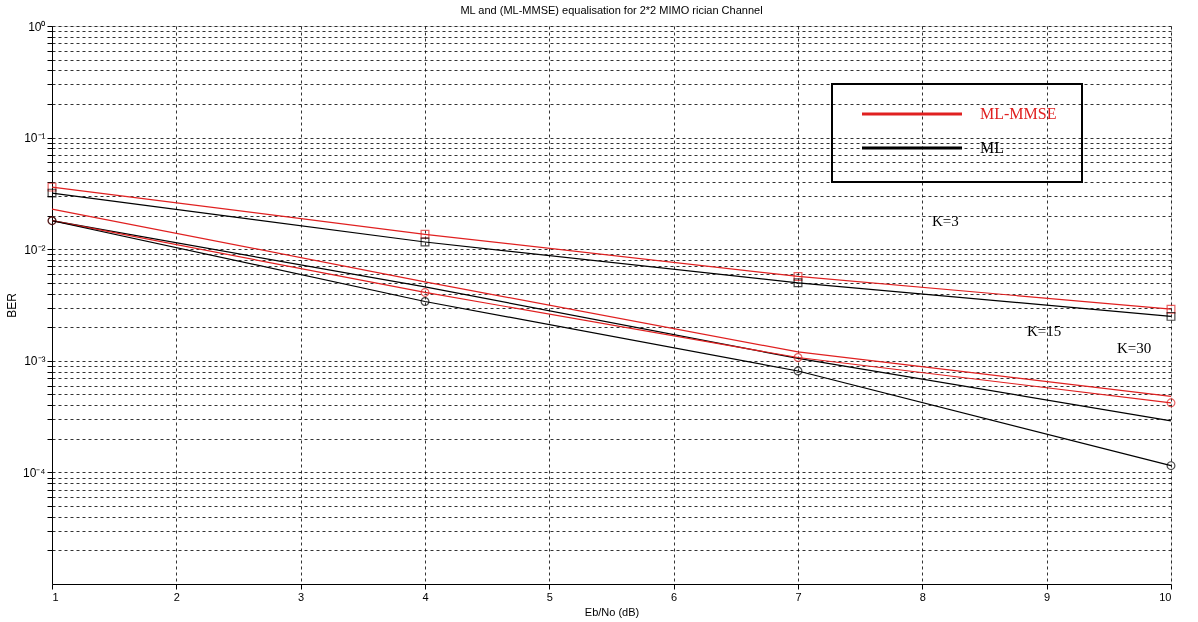 Image resolution: width=1198 pixels, height=622 pixels. What do you see at coordinates (35, 249) in the screenshot?
I see `y-tick-label: 10⁻²` at bounding box center [35, 249].